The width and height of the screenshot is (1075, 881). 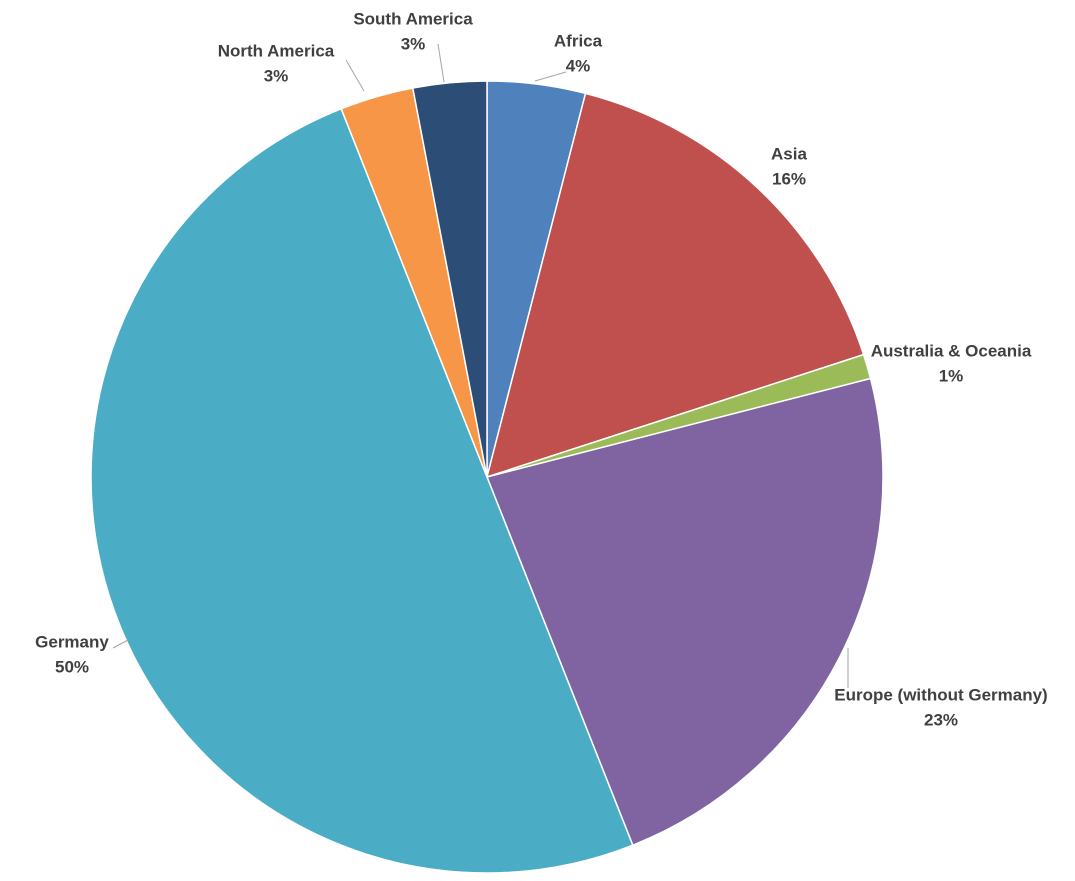 What do you see at coordinates (951, 350) in the screenshot?
I see `slice-name-australia-oceania: Australia & Oceania` at bounding box center [951, 350].